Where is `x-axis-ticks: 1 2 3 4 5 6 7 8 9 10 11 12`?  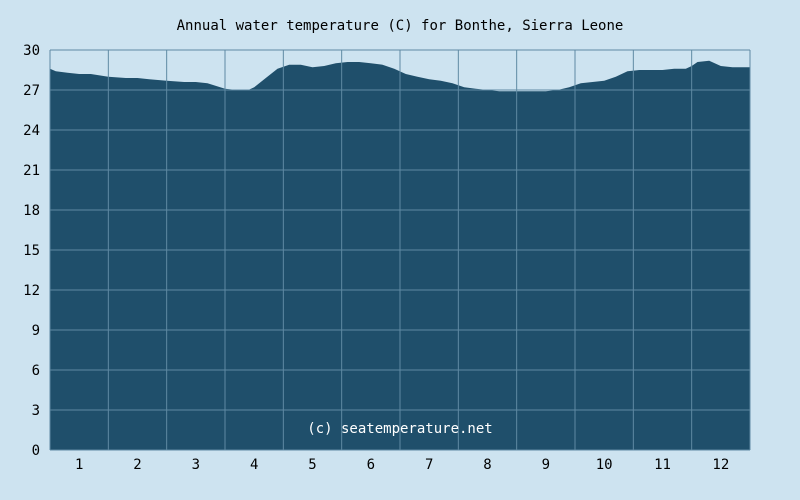
x-axis-ticks: 1 2 3 4 5 6 7 8 9 10 11 12 is located at coordinates (402, 465).